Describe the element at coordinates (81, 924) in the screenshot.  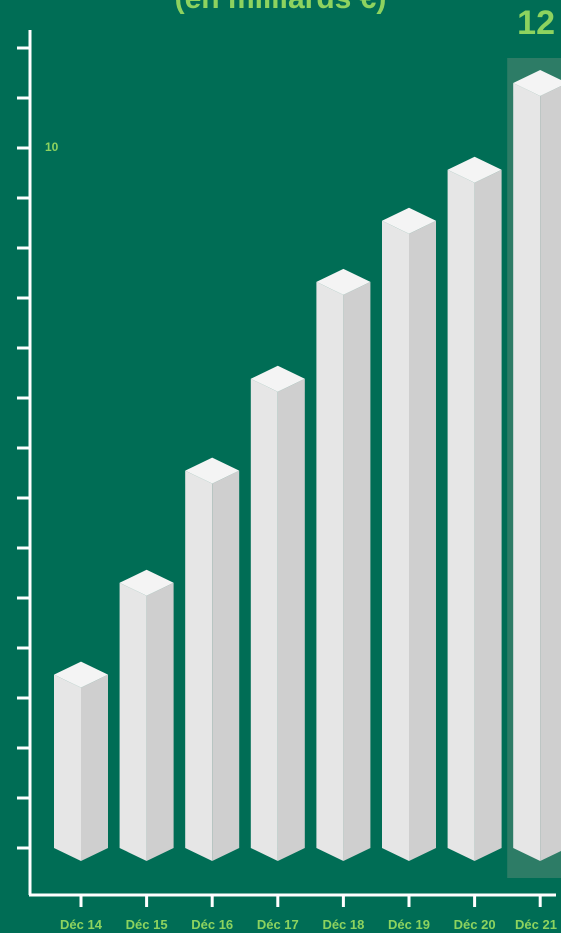
I see `x-tick-label: Déc 14` at that location.